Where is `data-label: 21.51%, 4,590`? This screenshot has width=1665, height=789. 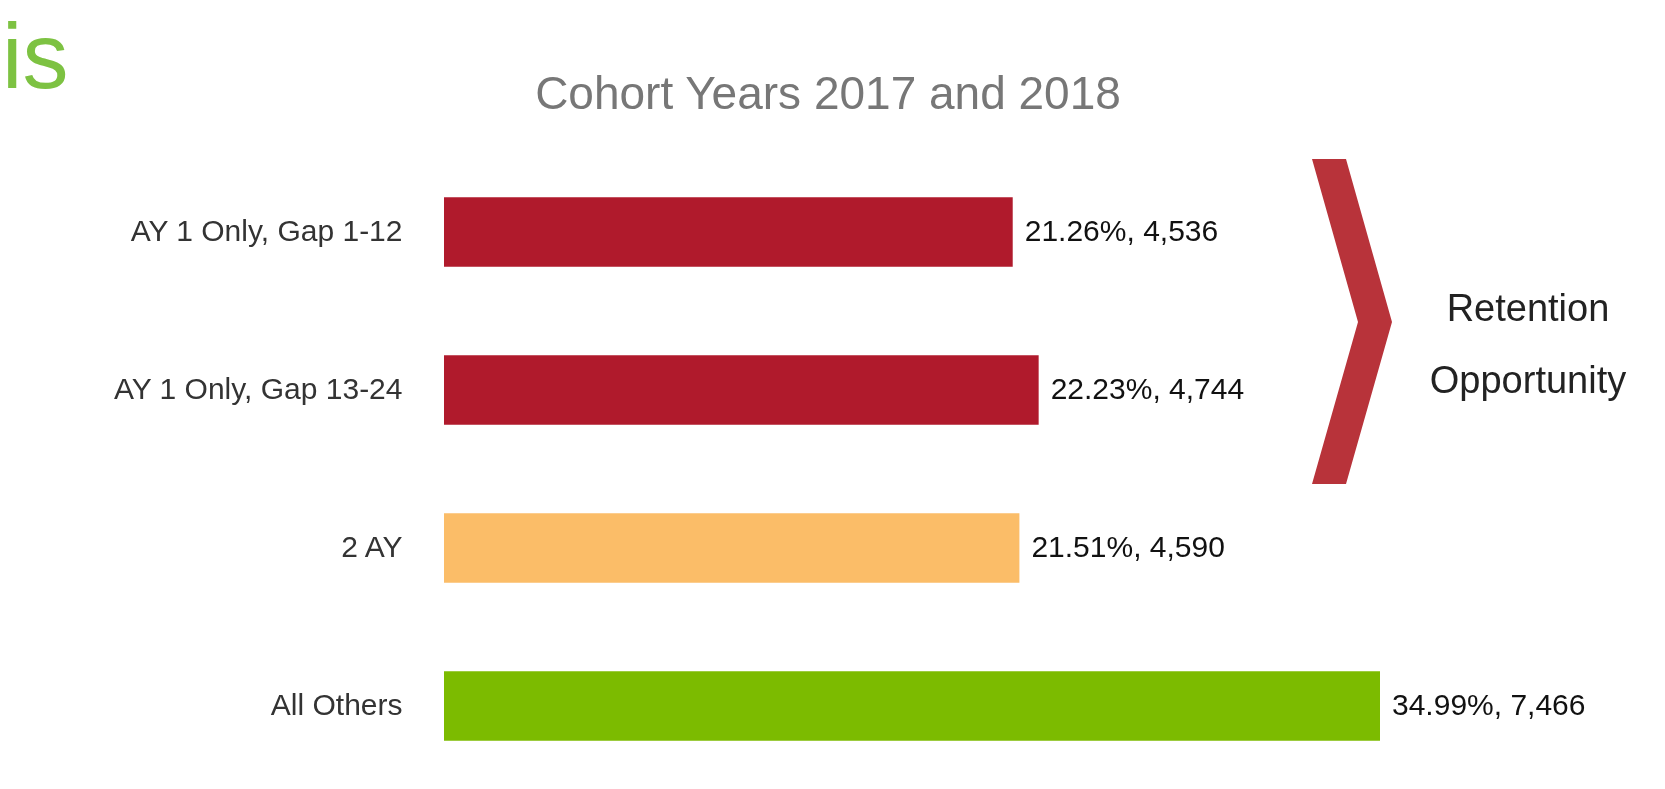
data-label: 21.51%, 4,590 is located at coordinates (1128, 546).